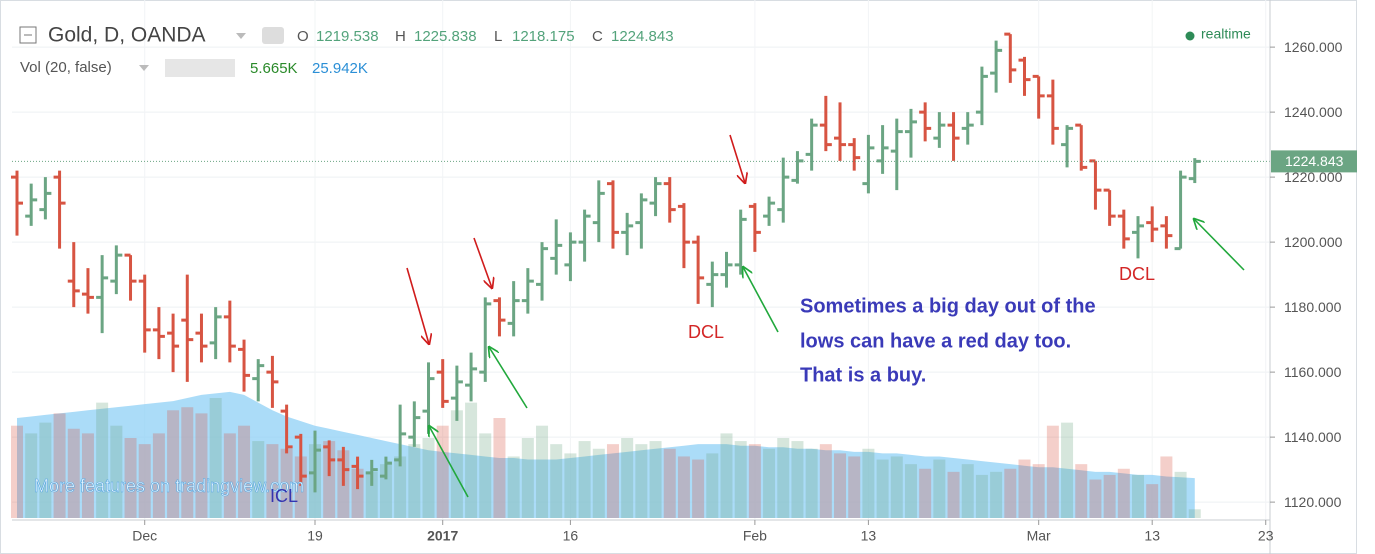 Image resolution: width=1375 pixels, height=554 pixels. I want to click on ohlc-label: C, so click(597, 36).